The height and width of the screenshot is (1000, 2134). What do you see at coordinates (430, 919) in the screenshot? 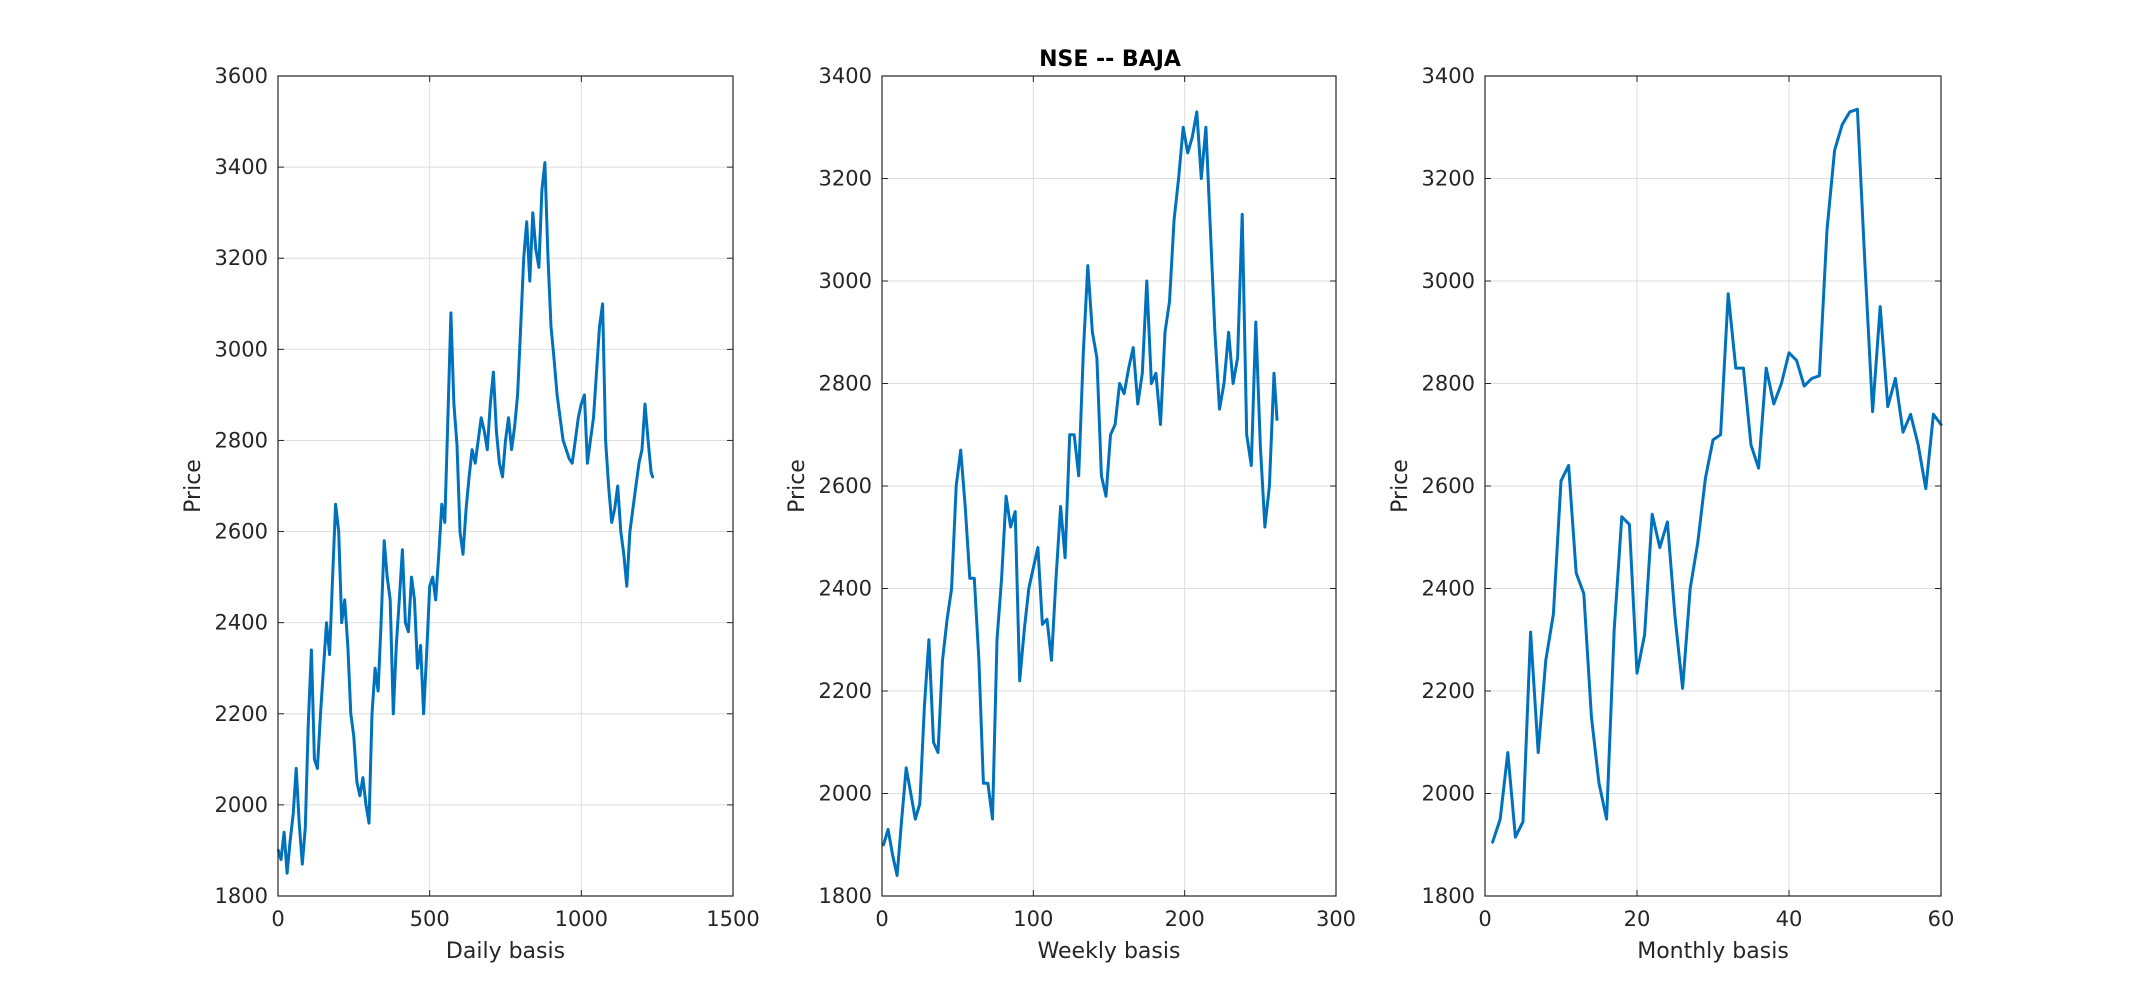
I see `daily-x-tick-label: 500` at bounding box center [430, 919].